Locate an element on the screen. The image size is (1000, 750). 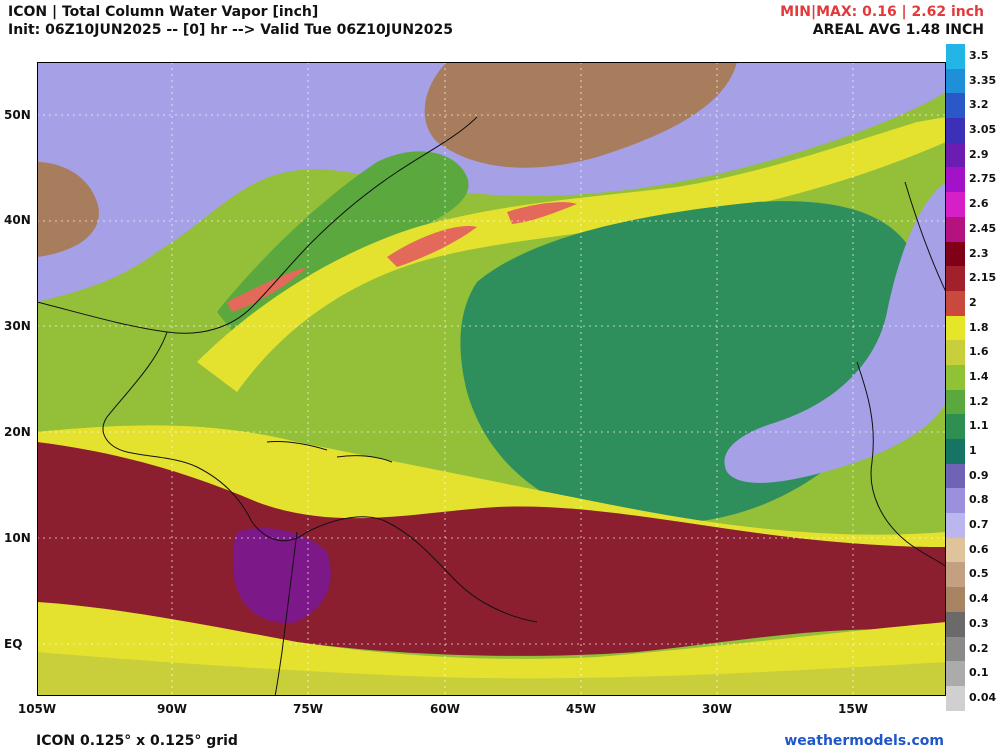
color-scale-label: 1.6 is located at coordinates (979, 352).